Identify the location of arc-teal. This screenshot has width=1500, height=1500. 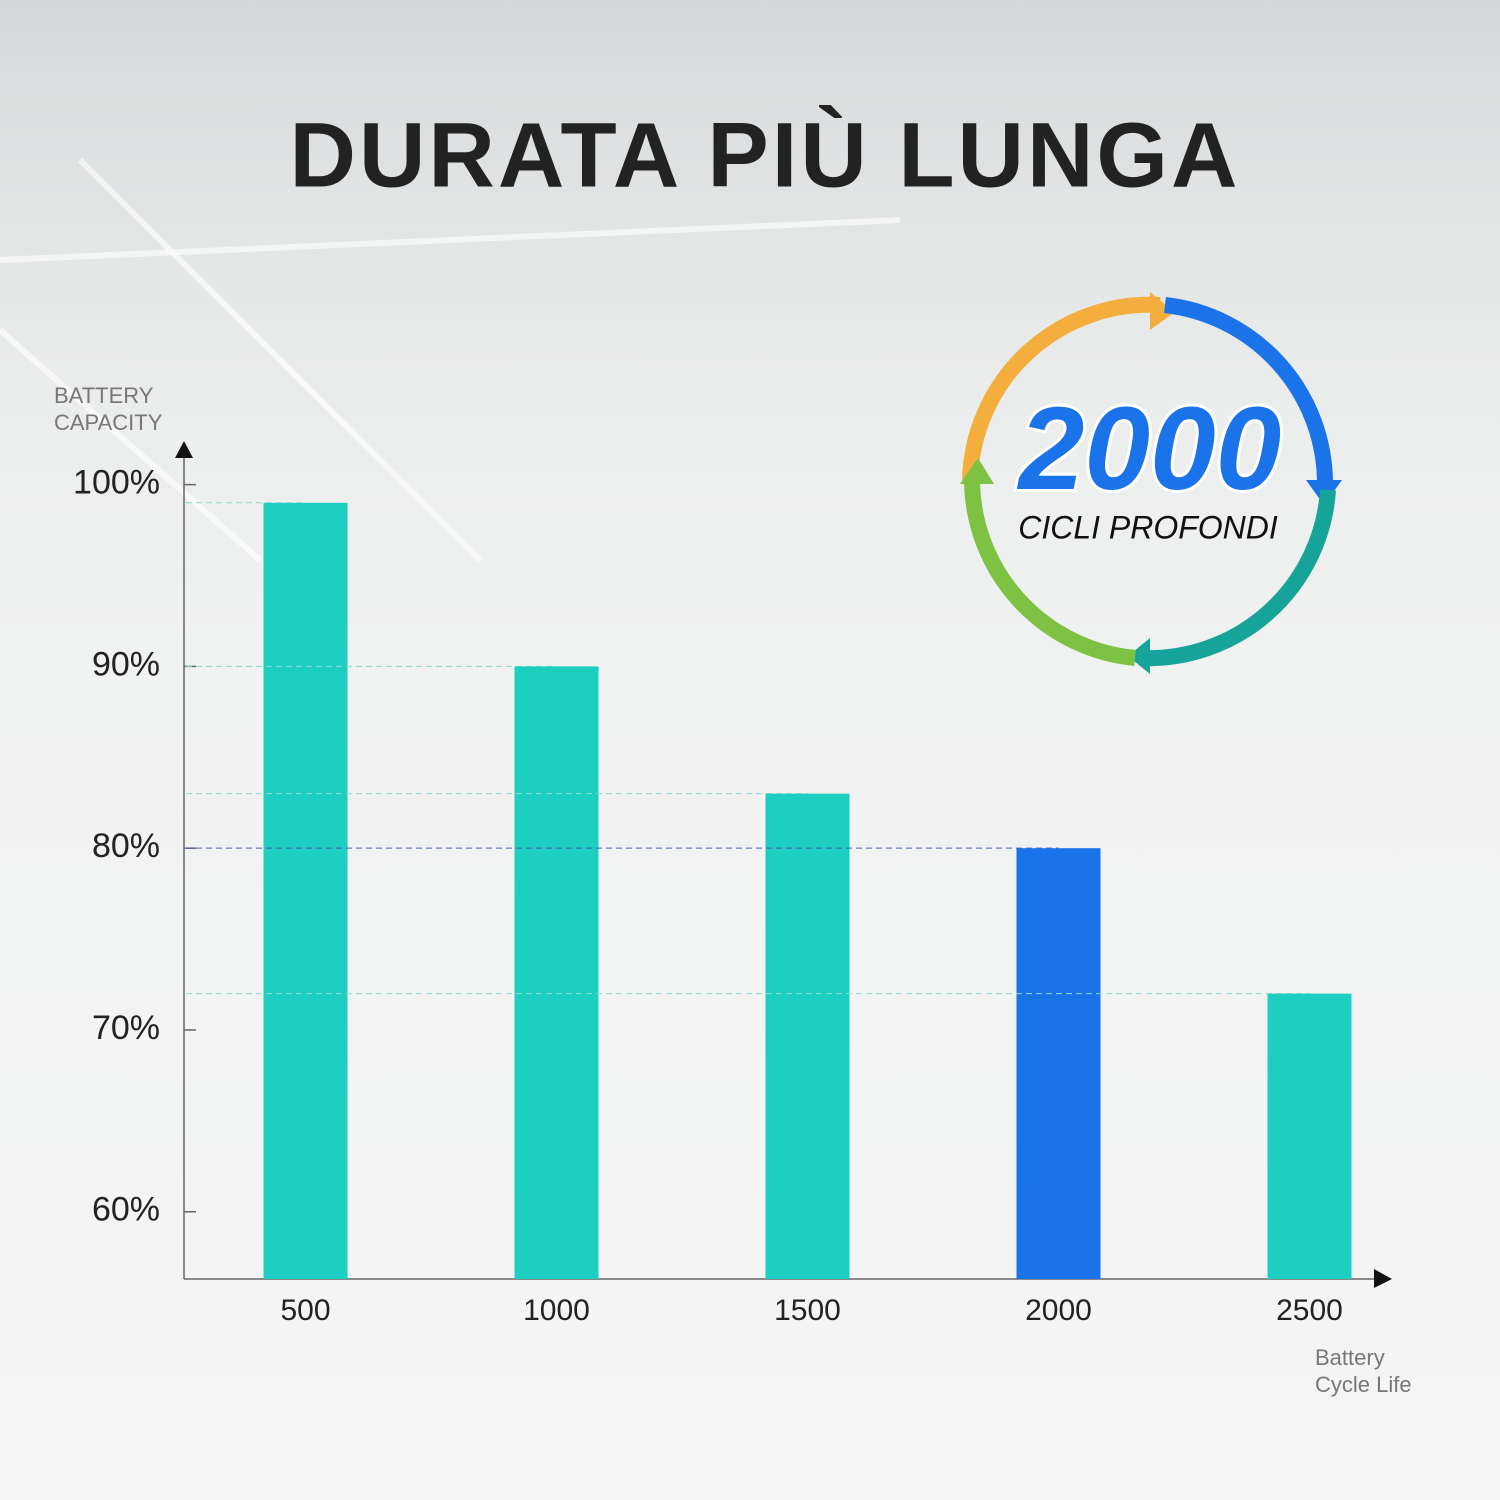
(1237, 578).